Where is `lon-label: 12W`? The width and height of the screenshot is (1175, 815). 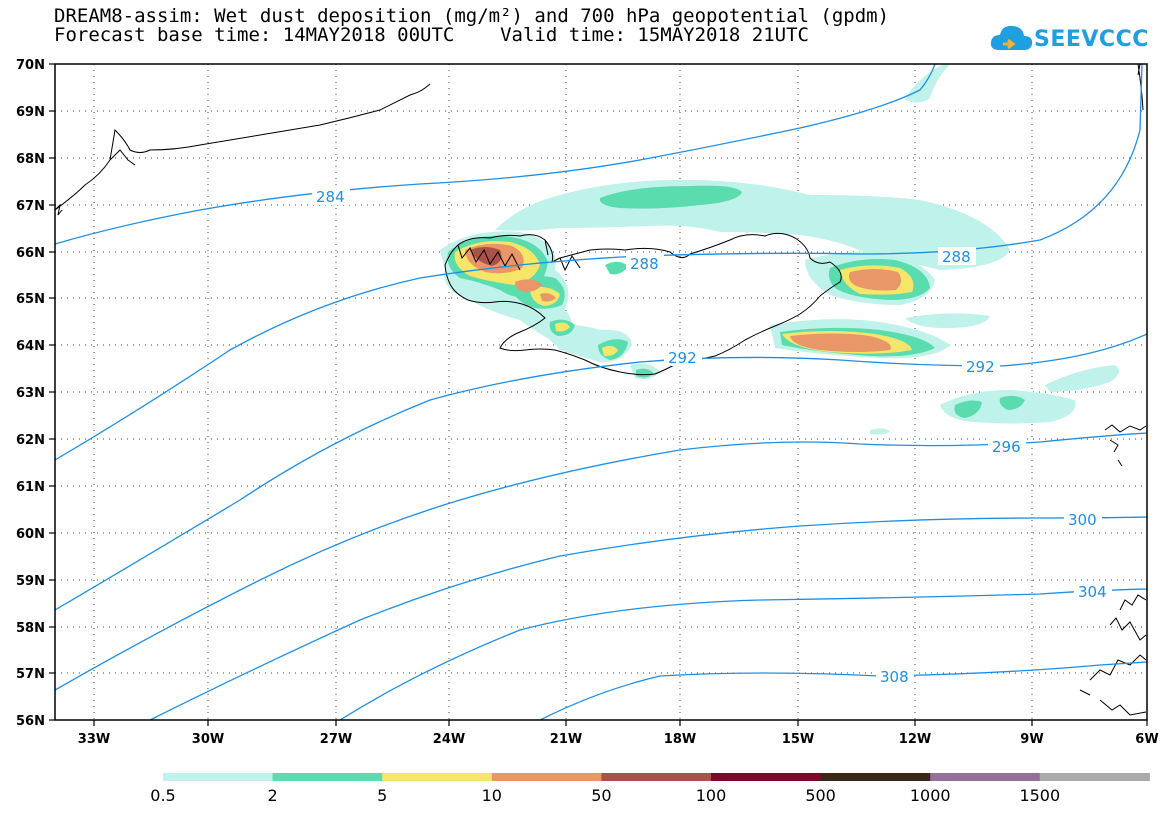 lon-label: 12W is located at coordinates (915, 739).